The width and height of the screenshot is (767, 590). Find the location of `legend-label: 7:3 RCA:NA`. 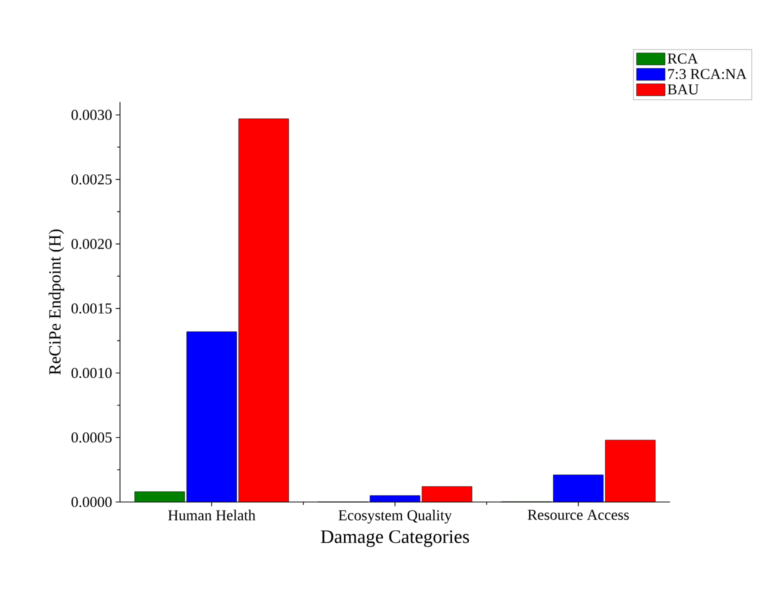

legend-label: 7:3 RCA:NA is located at coordinates (707, 74).